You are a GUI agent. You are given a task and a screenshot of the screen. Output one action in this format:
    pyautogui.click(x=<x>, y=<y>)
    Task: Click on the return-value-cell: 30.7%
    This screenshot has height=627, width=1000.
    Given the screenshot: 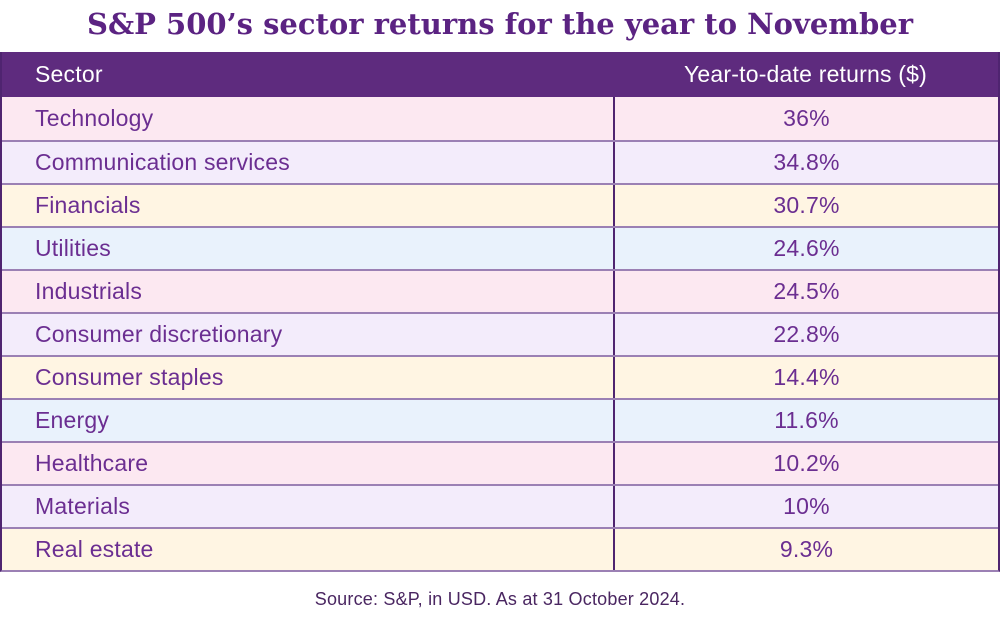 What is the action you would take?
    pyautogui.click(x=805, y=205)
    